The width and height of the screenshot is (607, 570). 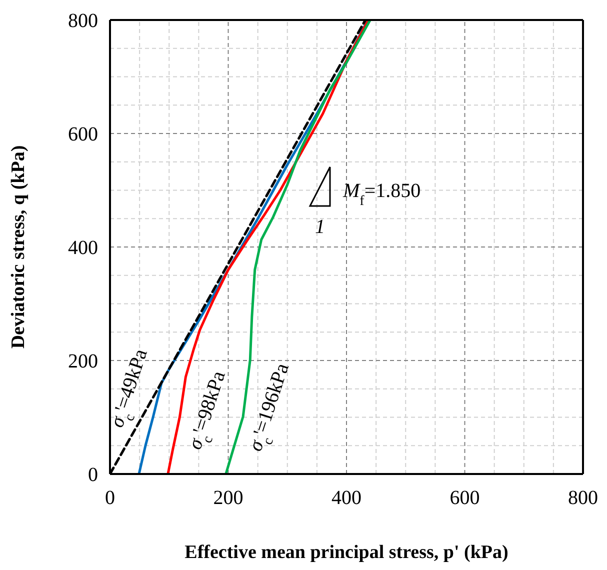 What do you see at coordinates (18, 247) in the screenshot?
I see `y-axis-title: Deviatoric stress, q (kPa)` at bounding box center [18, 247].